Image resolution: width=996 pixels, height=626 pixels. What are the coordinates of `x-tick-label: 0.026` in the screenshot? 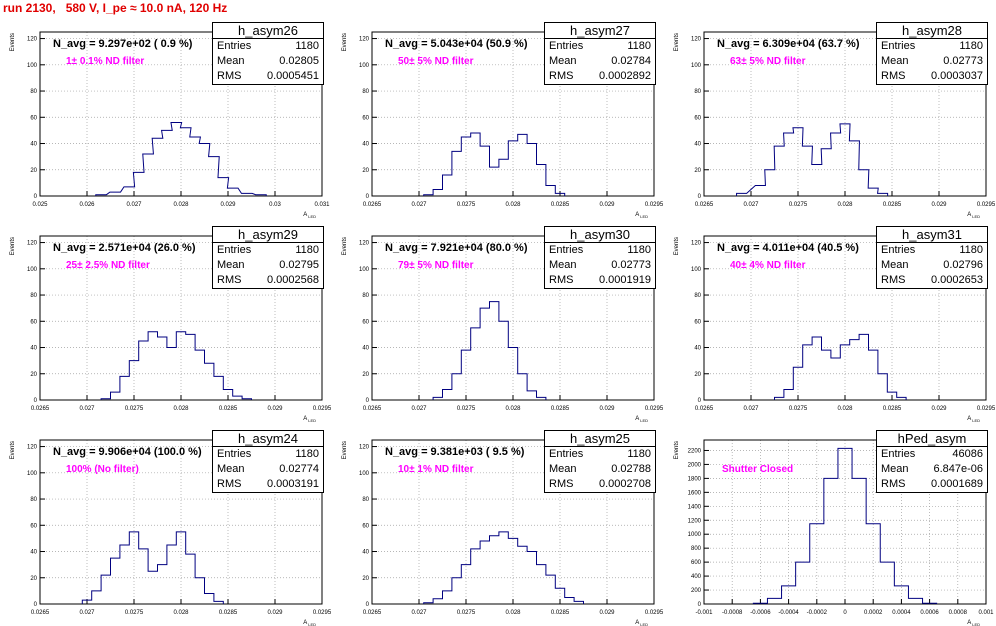 It's located at (87, 205).